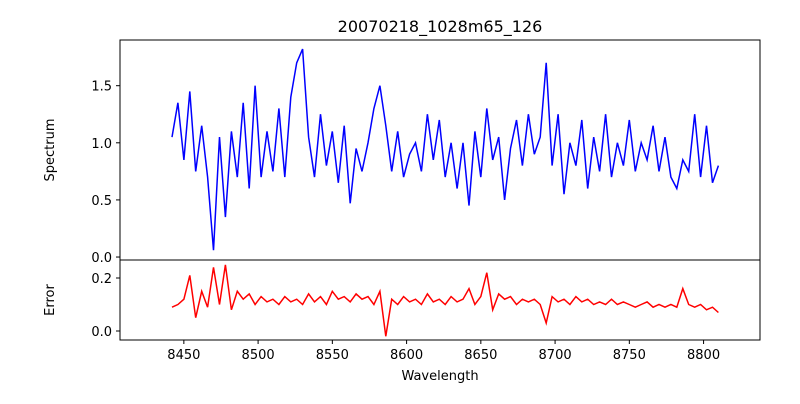 The width and height of the screenshot is (800, 404). I want to click on x-tick-label: 8550, so click(332, 355).